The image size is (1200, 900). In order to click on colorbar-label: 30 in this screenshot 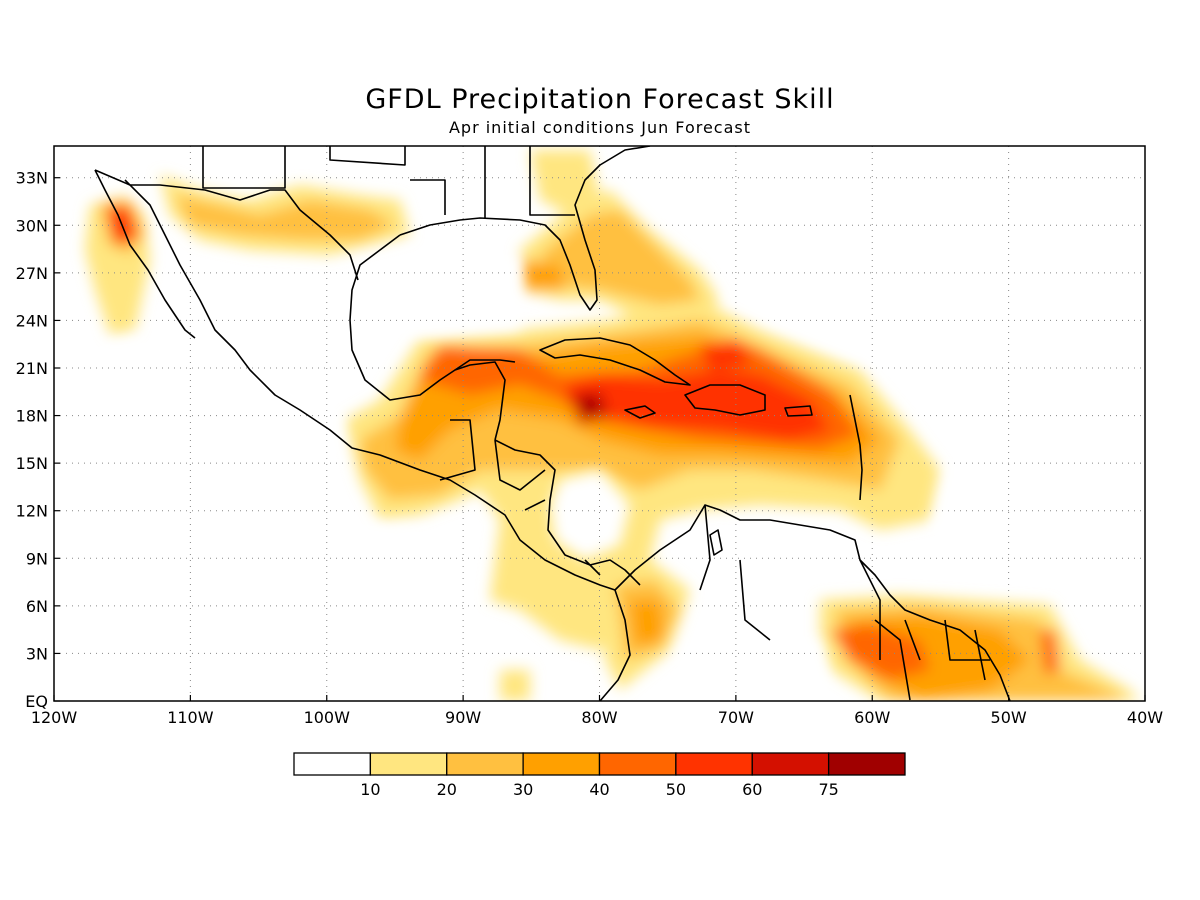, I will do `click(523, 789)`.